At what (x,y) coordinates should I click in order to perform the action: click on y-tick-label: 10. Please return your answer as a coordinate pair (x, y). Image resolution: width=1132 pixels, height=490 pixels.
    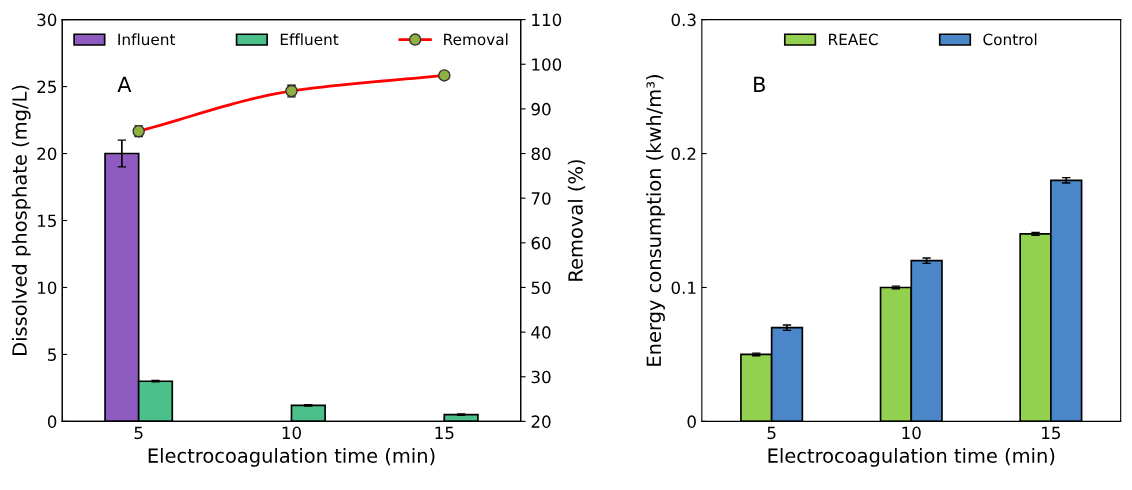
    Looking at the image, I should click on (47, 288).